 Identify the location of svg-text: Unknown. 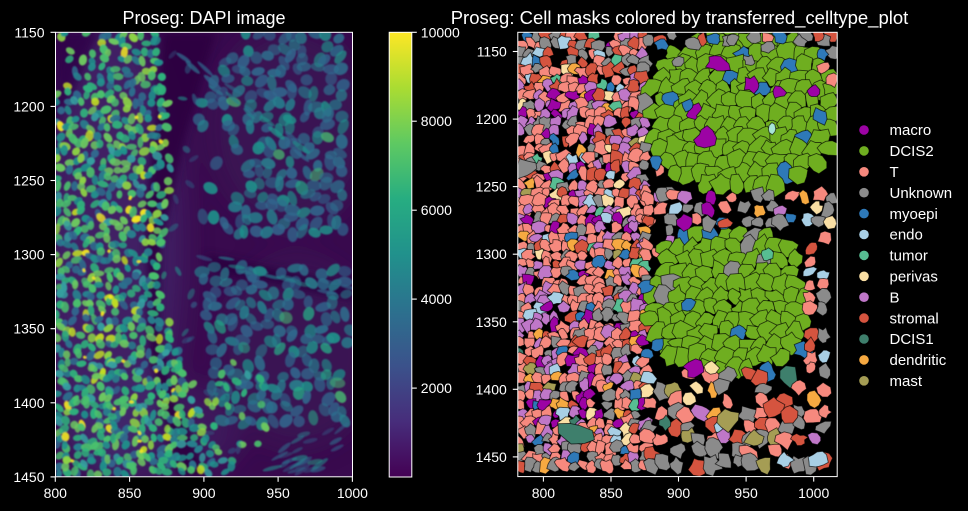
(921, 193).